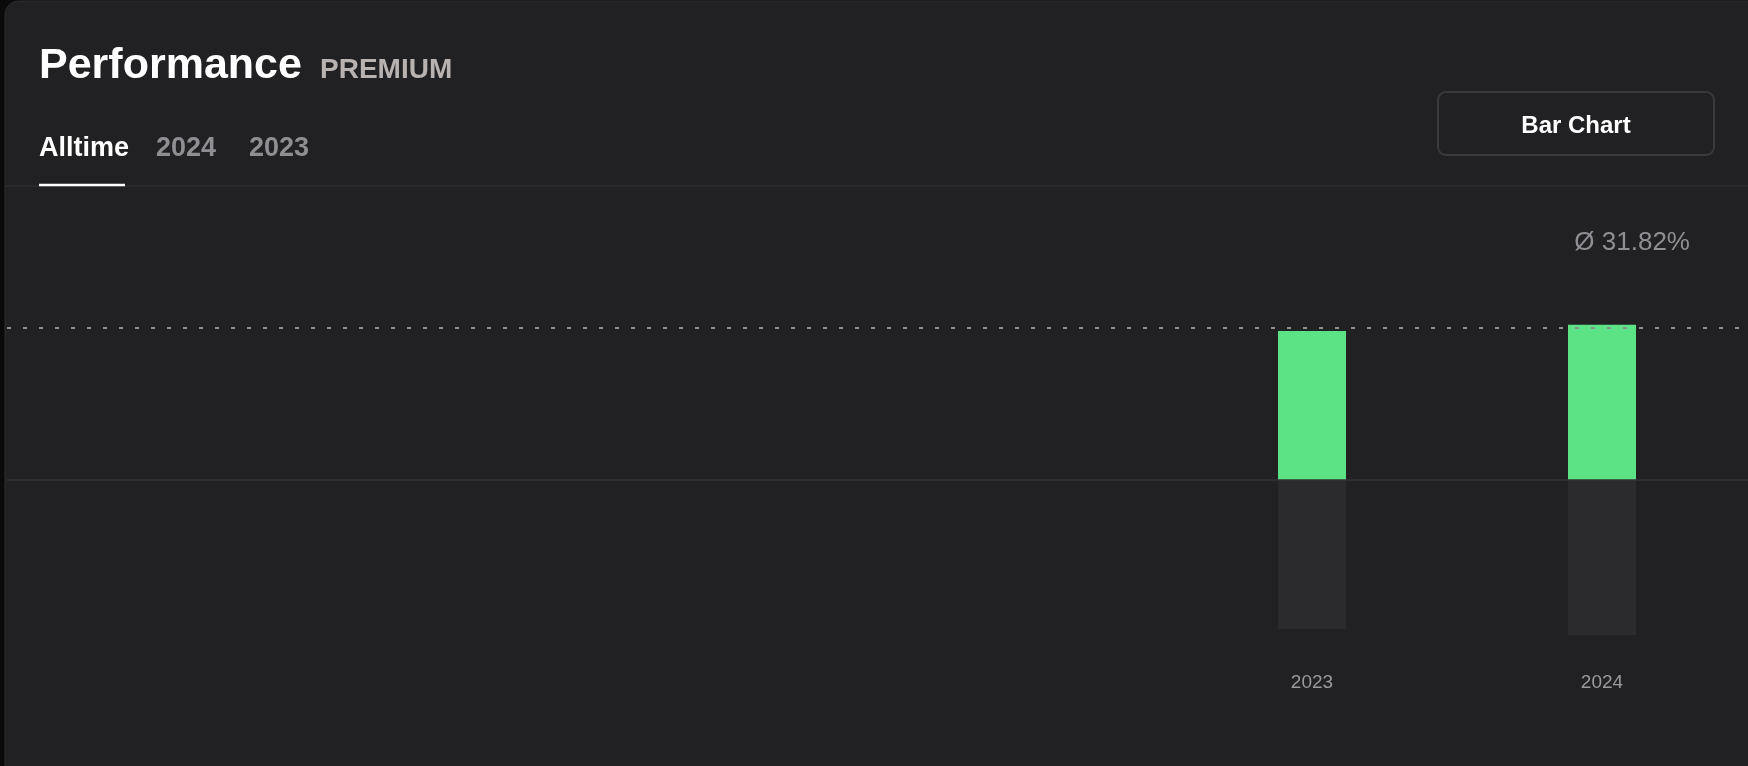 This screenshot has width=1748, height=766. What do you see at coordinates (1632, 241) in the screenshot?
I see `text: Ø 31.82%` at bounding box center [1632, 241].